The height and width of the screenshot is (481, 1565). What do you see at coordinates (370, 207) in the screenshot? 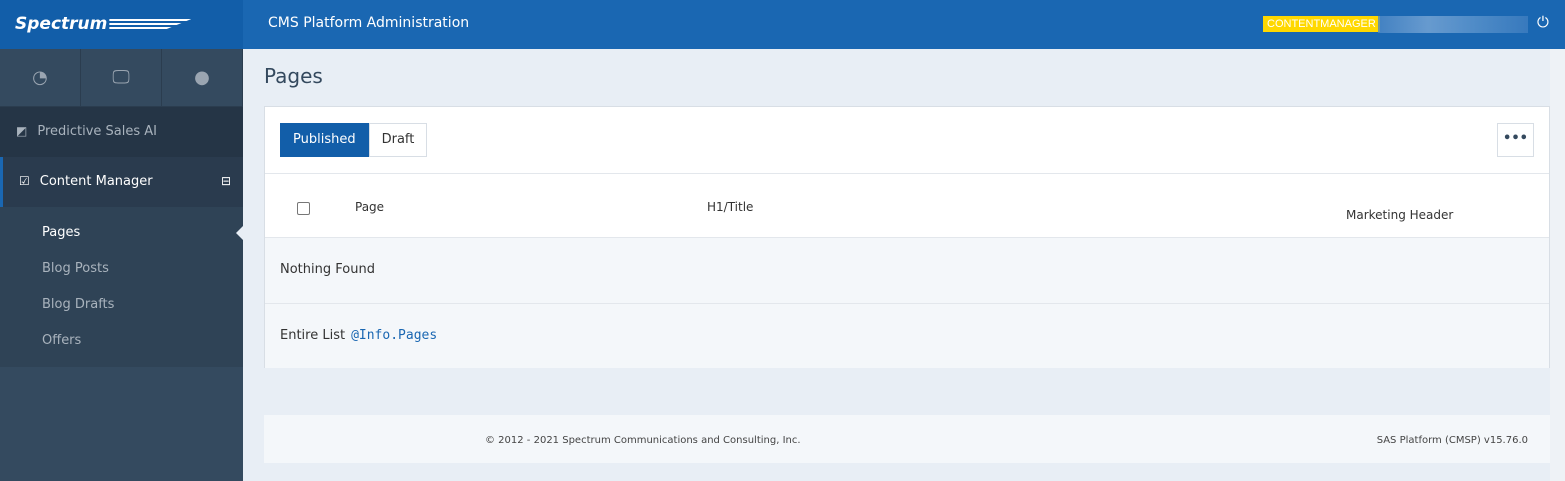
I see `column-page: Page` at bounding box center [370, 207].